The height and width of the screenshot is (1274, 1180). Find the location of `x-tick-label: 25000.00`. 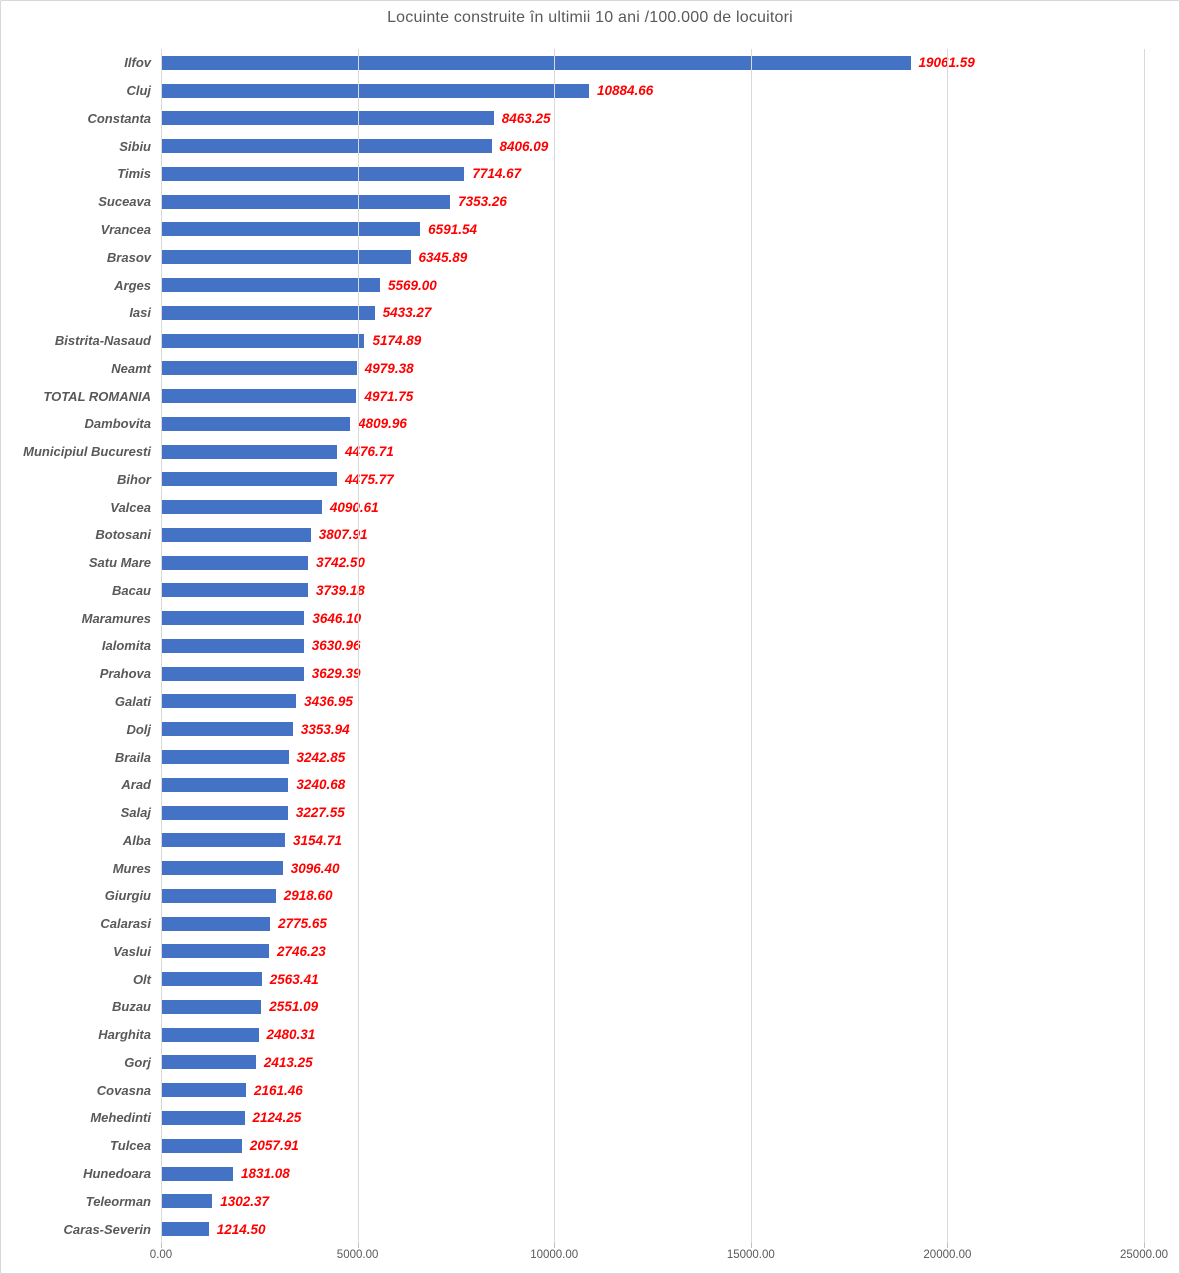

x-tick-label: 25000.00 is located at coordinates (1144, 1255).